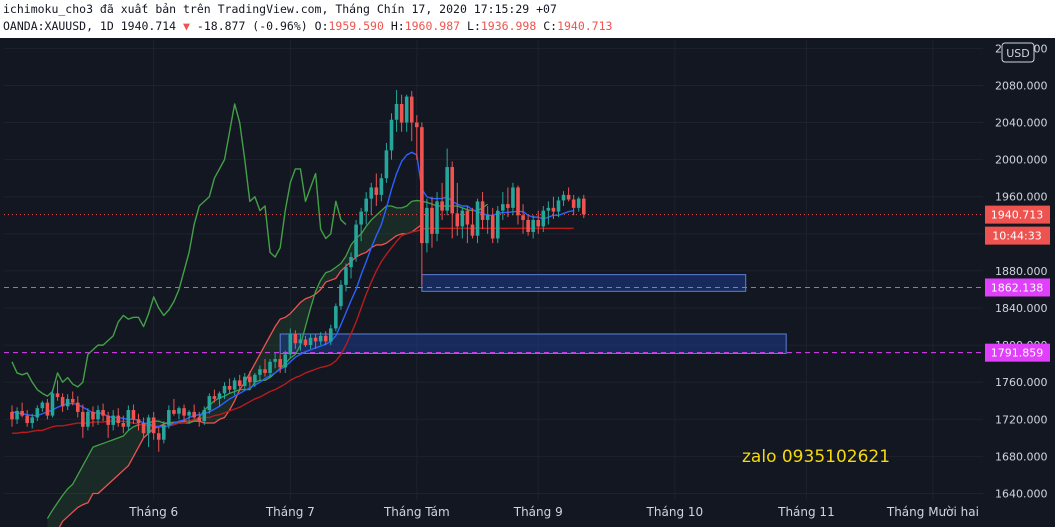  Describe the element at coordinates (508, 26) in the screenshot. I see `low-value: 1936.998` at that location.